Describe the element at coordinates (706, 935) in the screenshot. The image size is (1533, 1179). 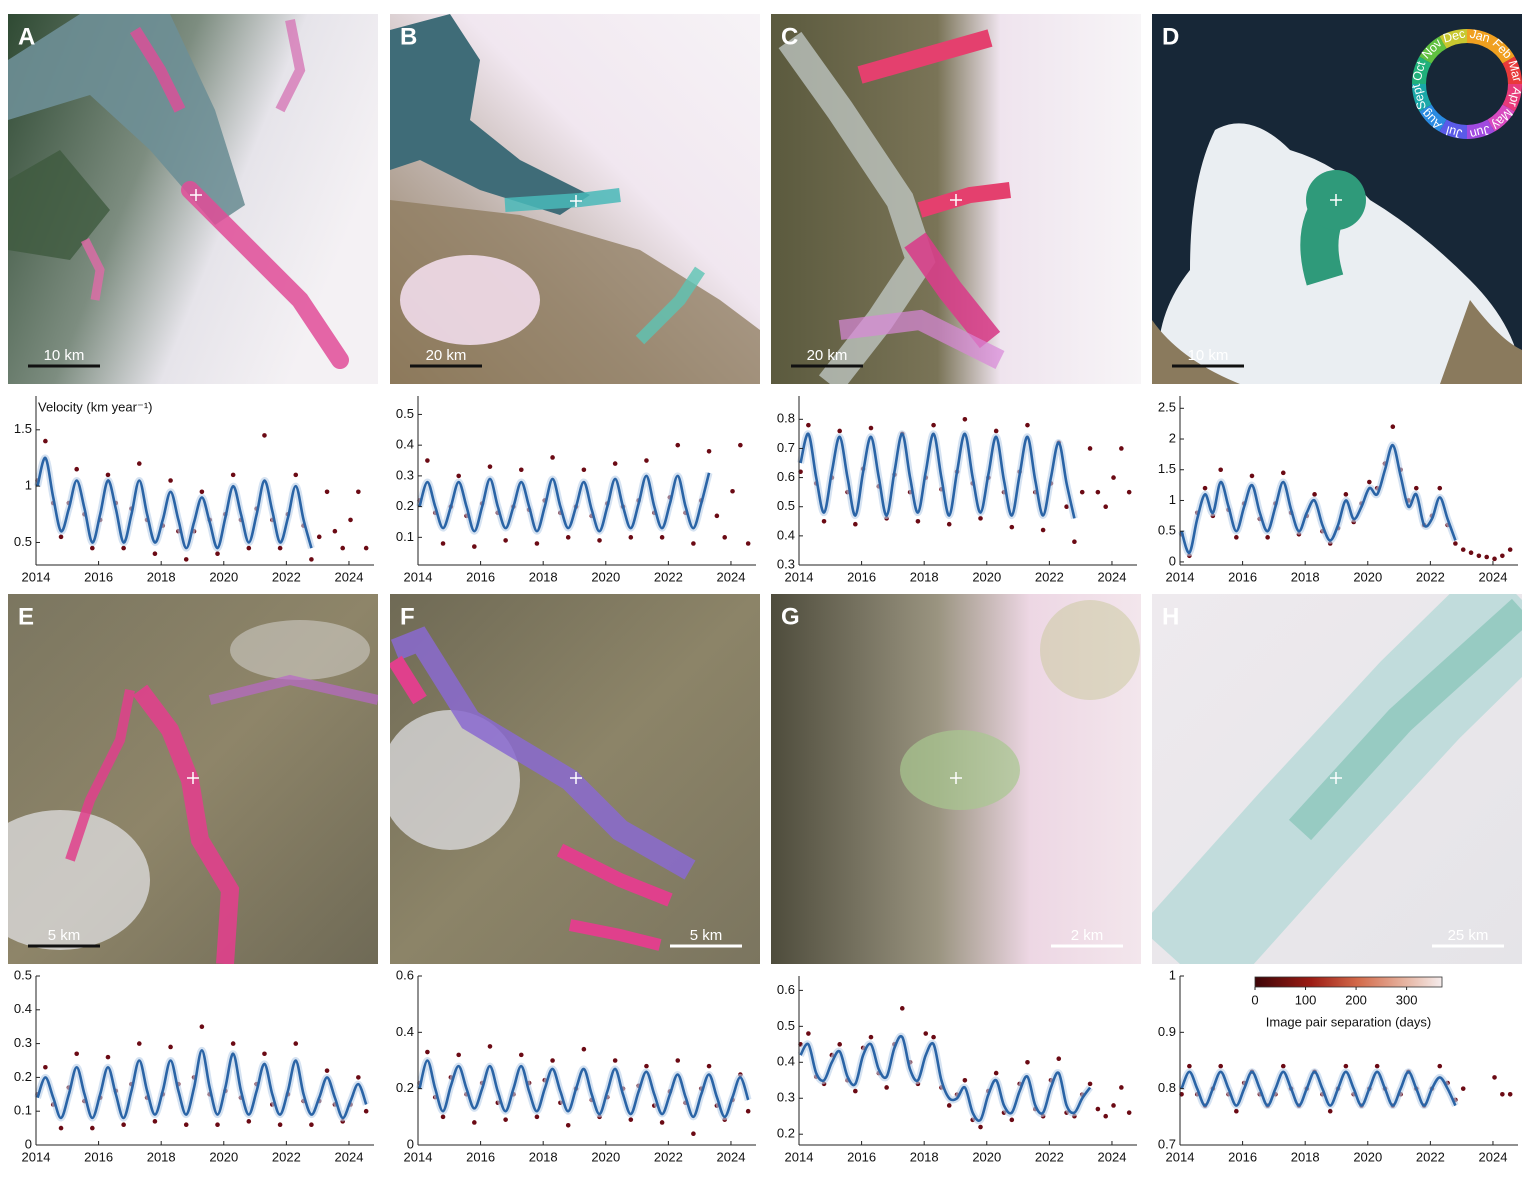
I see `scale-bar-label: 5 km` at that location.